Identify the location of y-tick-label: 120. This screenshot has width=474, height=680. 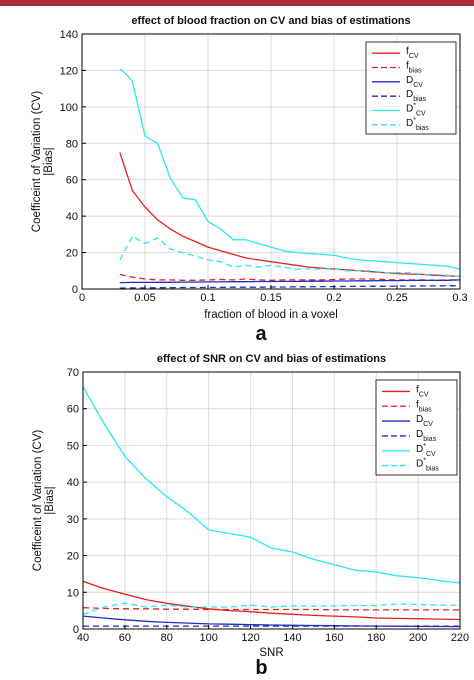
(69, 71).